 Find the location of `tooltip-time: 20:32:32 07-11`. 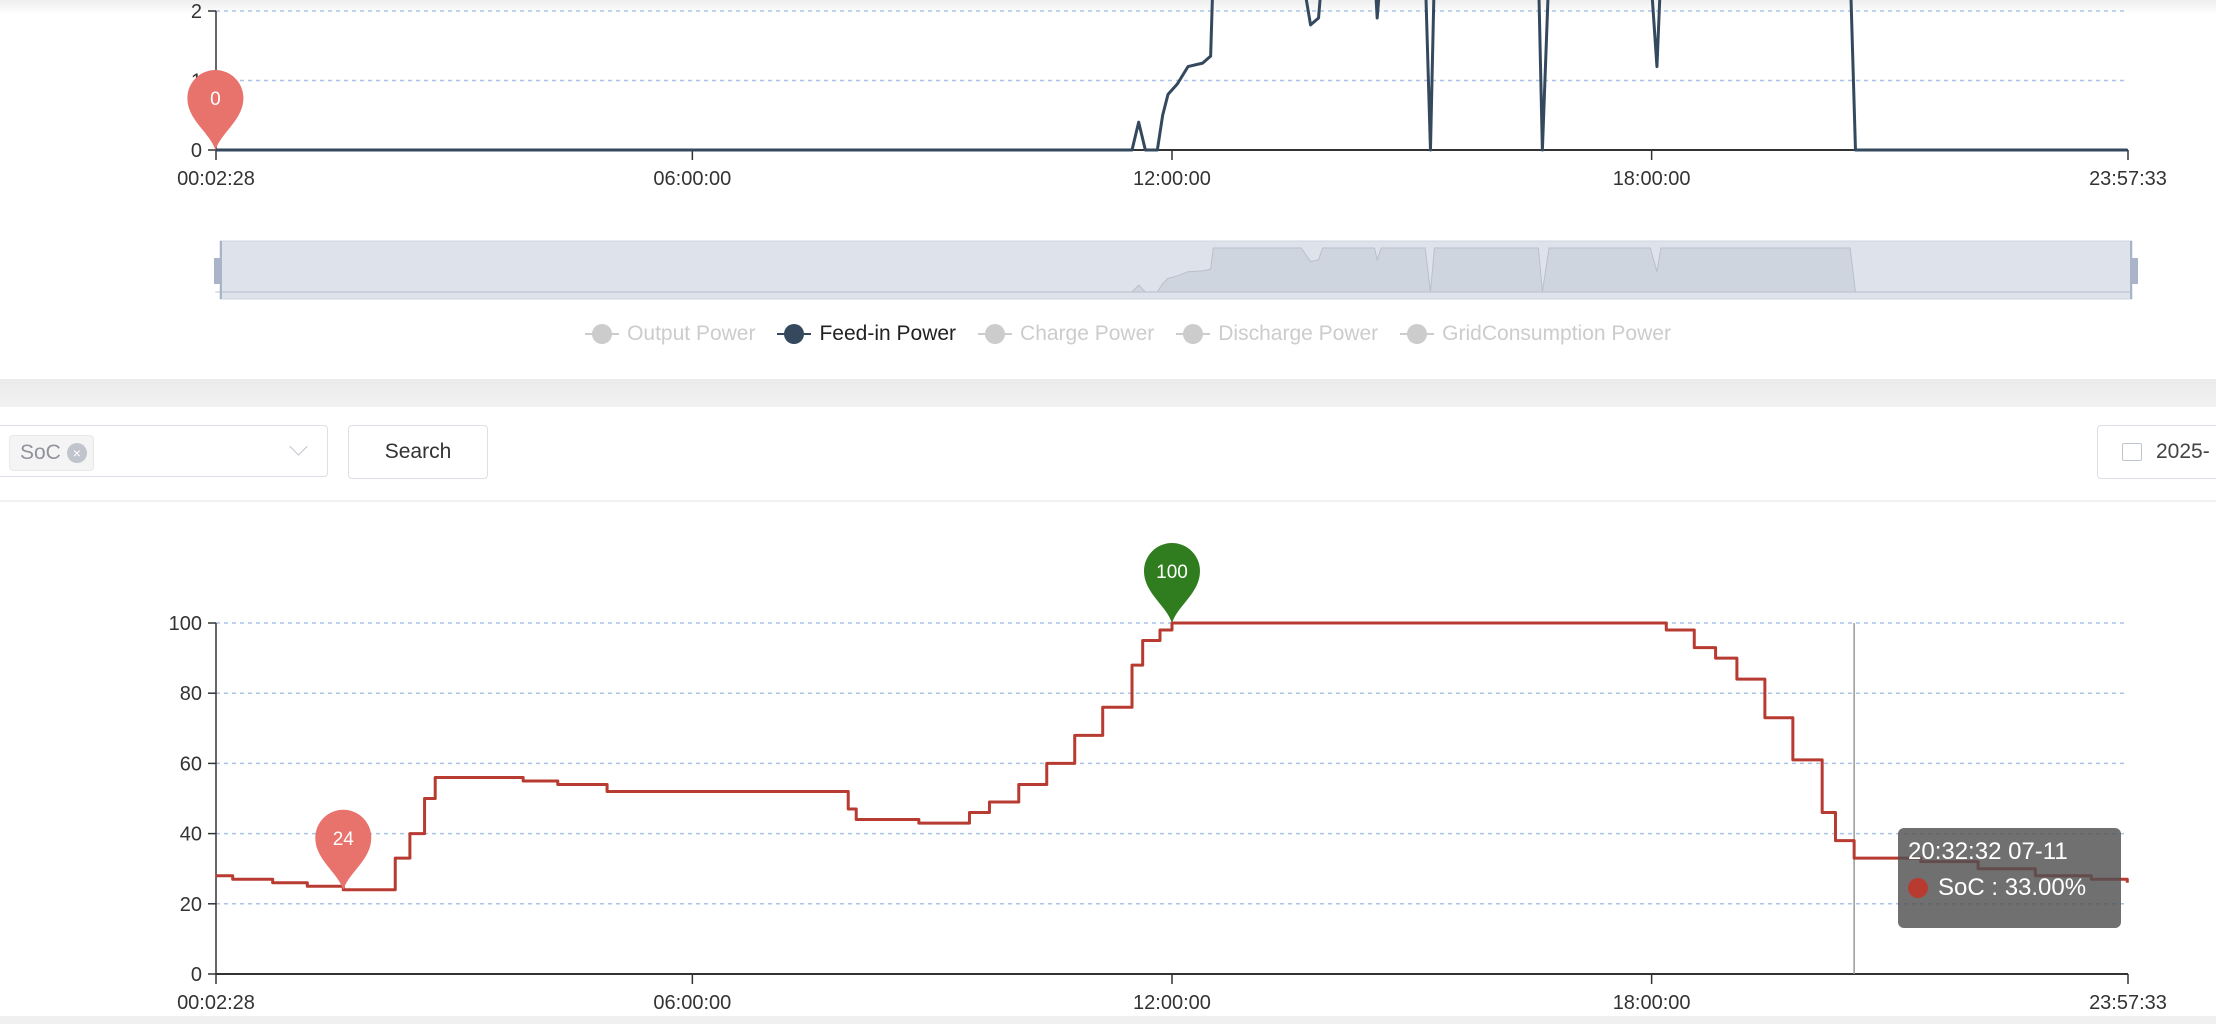

tooltip-time: 20:32:32 07-11 is located at coordinates (1988, 851).